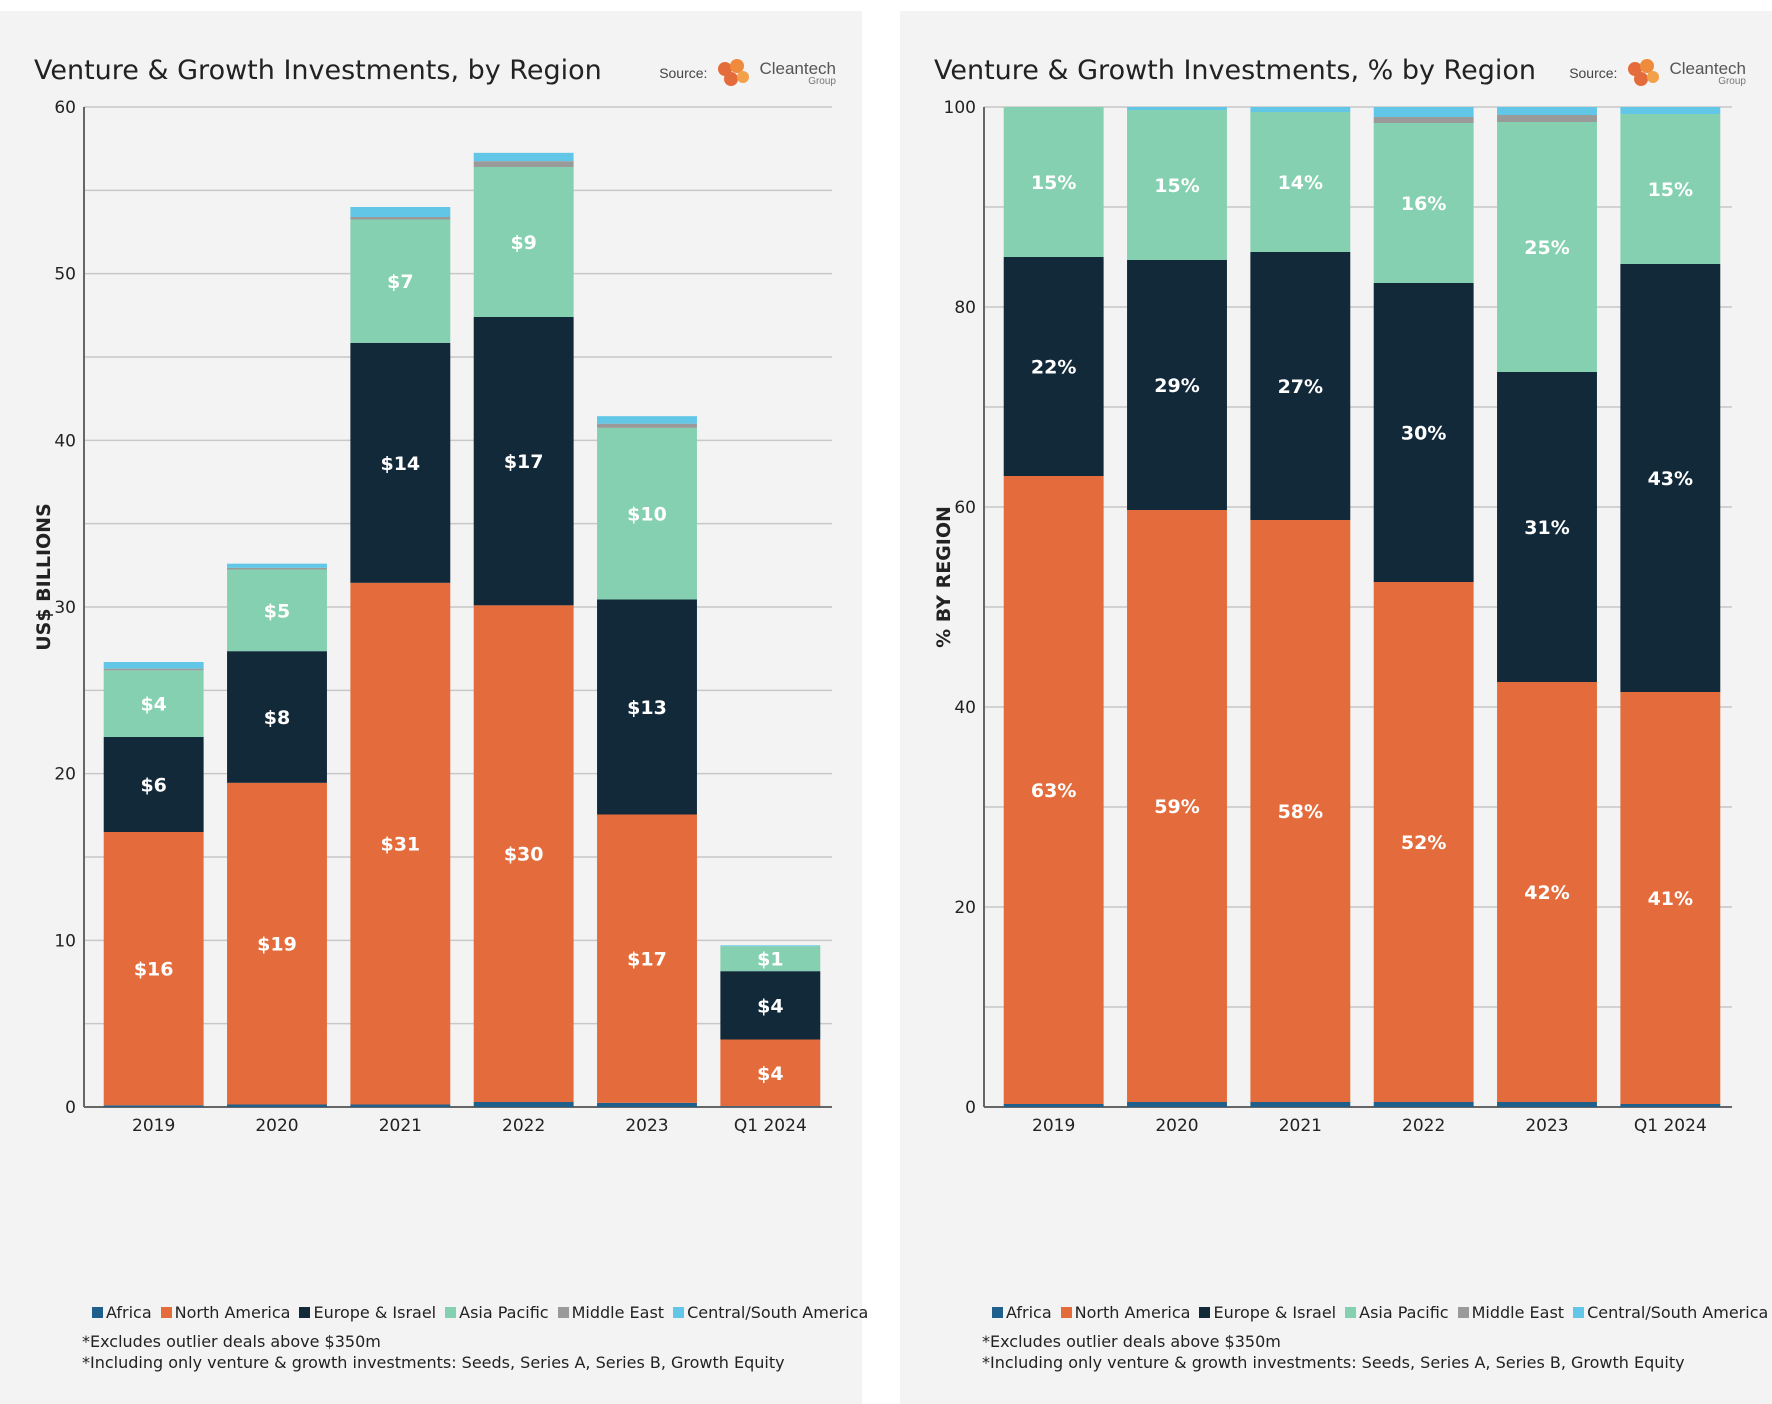 The image size is (1772, 1404). What do you see at coordinates (1275, 1312) in the screenshot?
I see `legend-label: Europe & Israel` at bounding box center [1275, 1312].